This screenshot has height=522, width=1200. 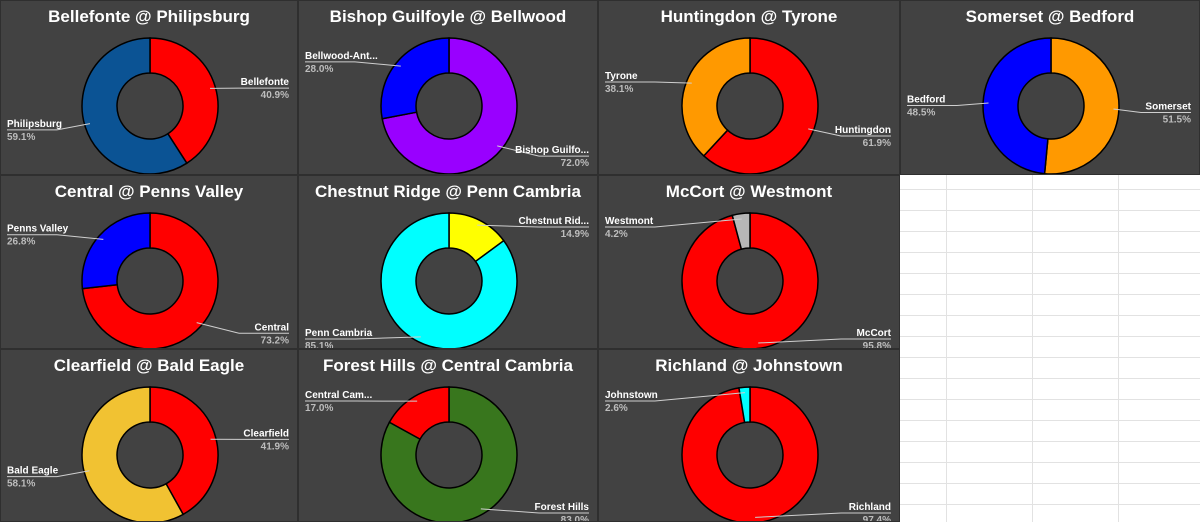 What do you see at coordinates (184, 101) in the screenshot?
I see `slice-bellefonte` at bounding box center [184, 101].